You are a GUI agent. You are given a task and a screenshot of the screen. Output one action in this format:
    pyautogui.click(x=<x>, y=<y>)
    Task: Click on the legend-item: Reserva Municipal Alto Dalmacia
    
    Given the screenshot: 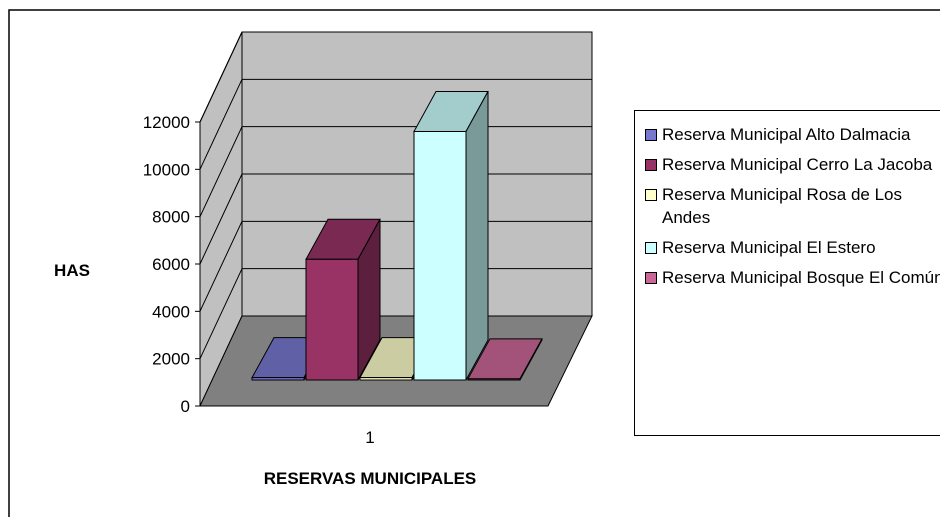 What is the action you would take?
    pyautogui.click(x=792, y=134)
    